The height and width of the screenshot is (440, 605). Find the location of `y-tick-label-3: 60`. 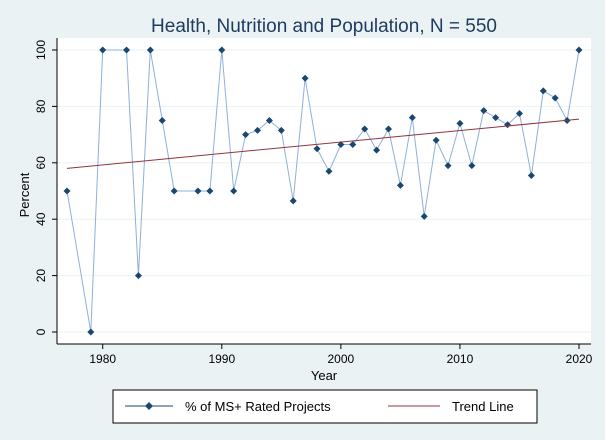

y-tick-label-3: 60 is located at coordinates (41, 163).